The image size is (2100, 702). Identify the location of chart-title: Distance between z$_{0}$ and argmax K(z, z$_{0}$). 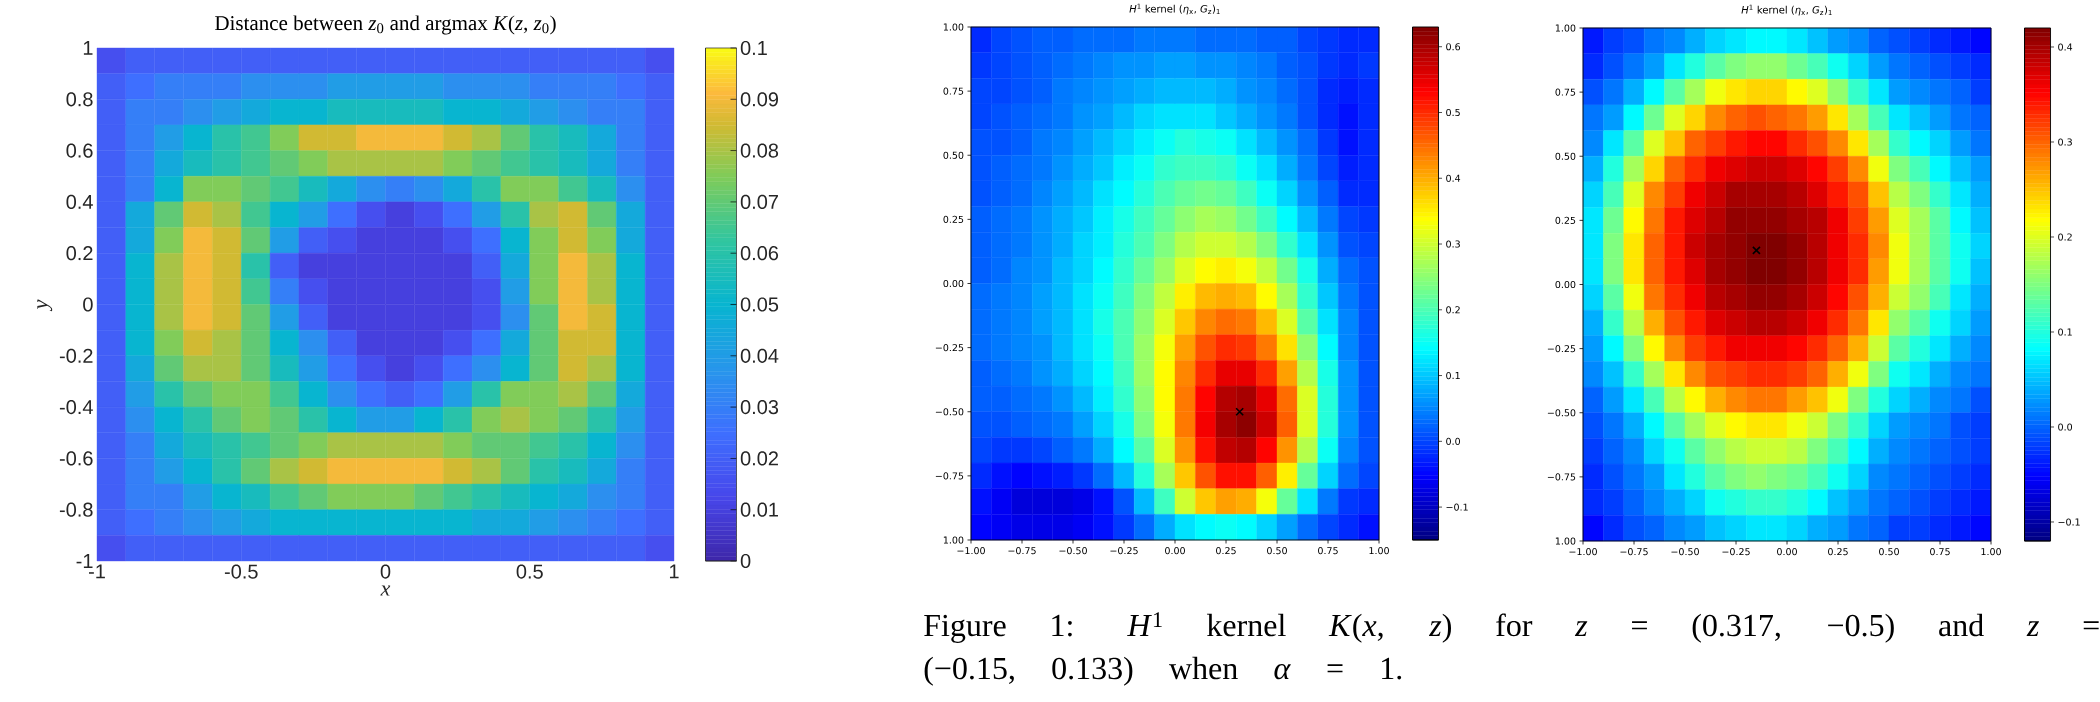
(385, 25).